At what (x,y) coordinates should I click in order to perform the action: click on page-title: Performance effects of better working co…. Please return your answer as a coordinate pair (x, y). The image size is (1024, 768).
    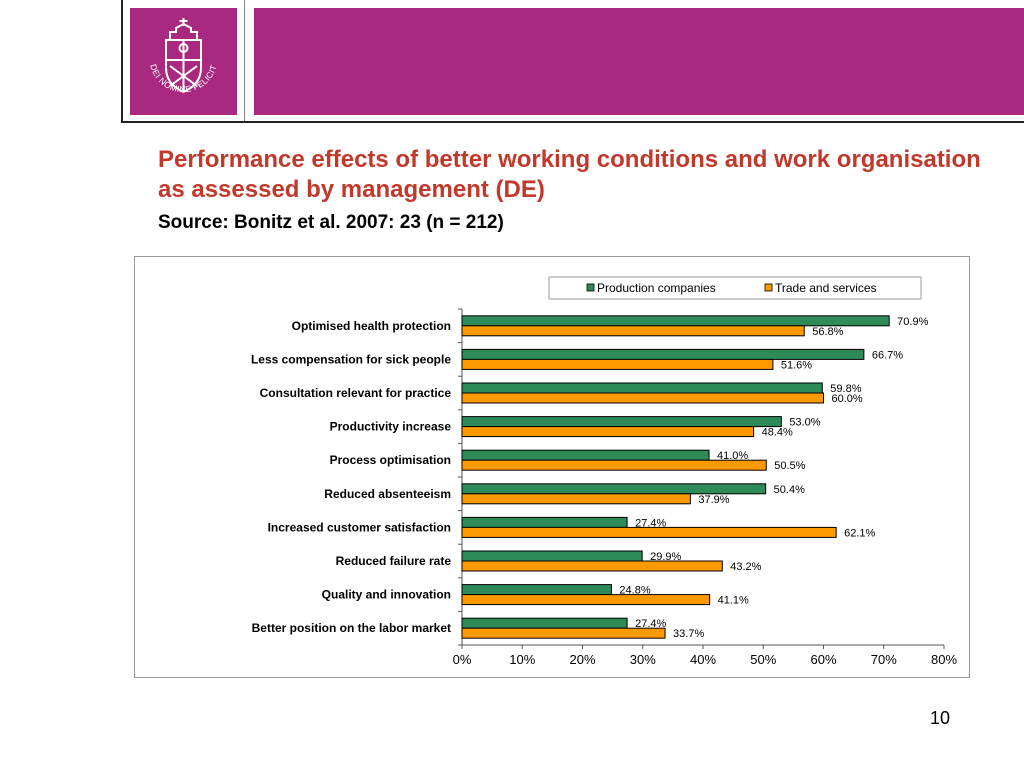
    Looking at the image, I should click on (569, 174).